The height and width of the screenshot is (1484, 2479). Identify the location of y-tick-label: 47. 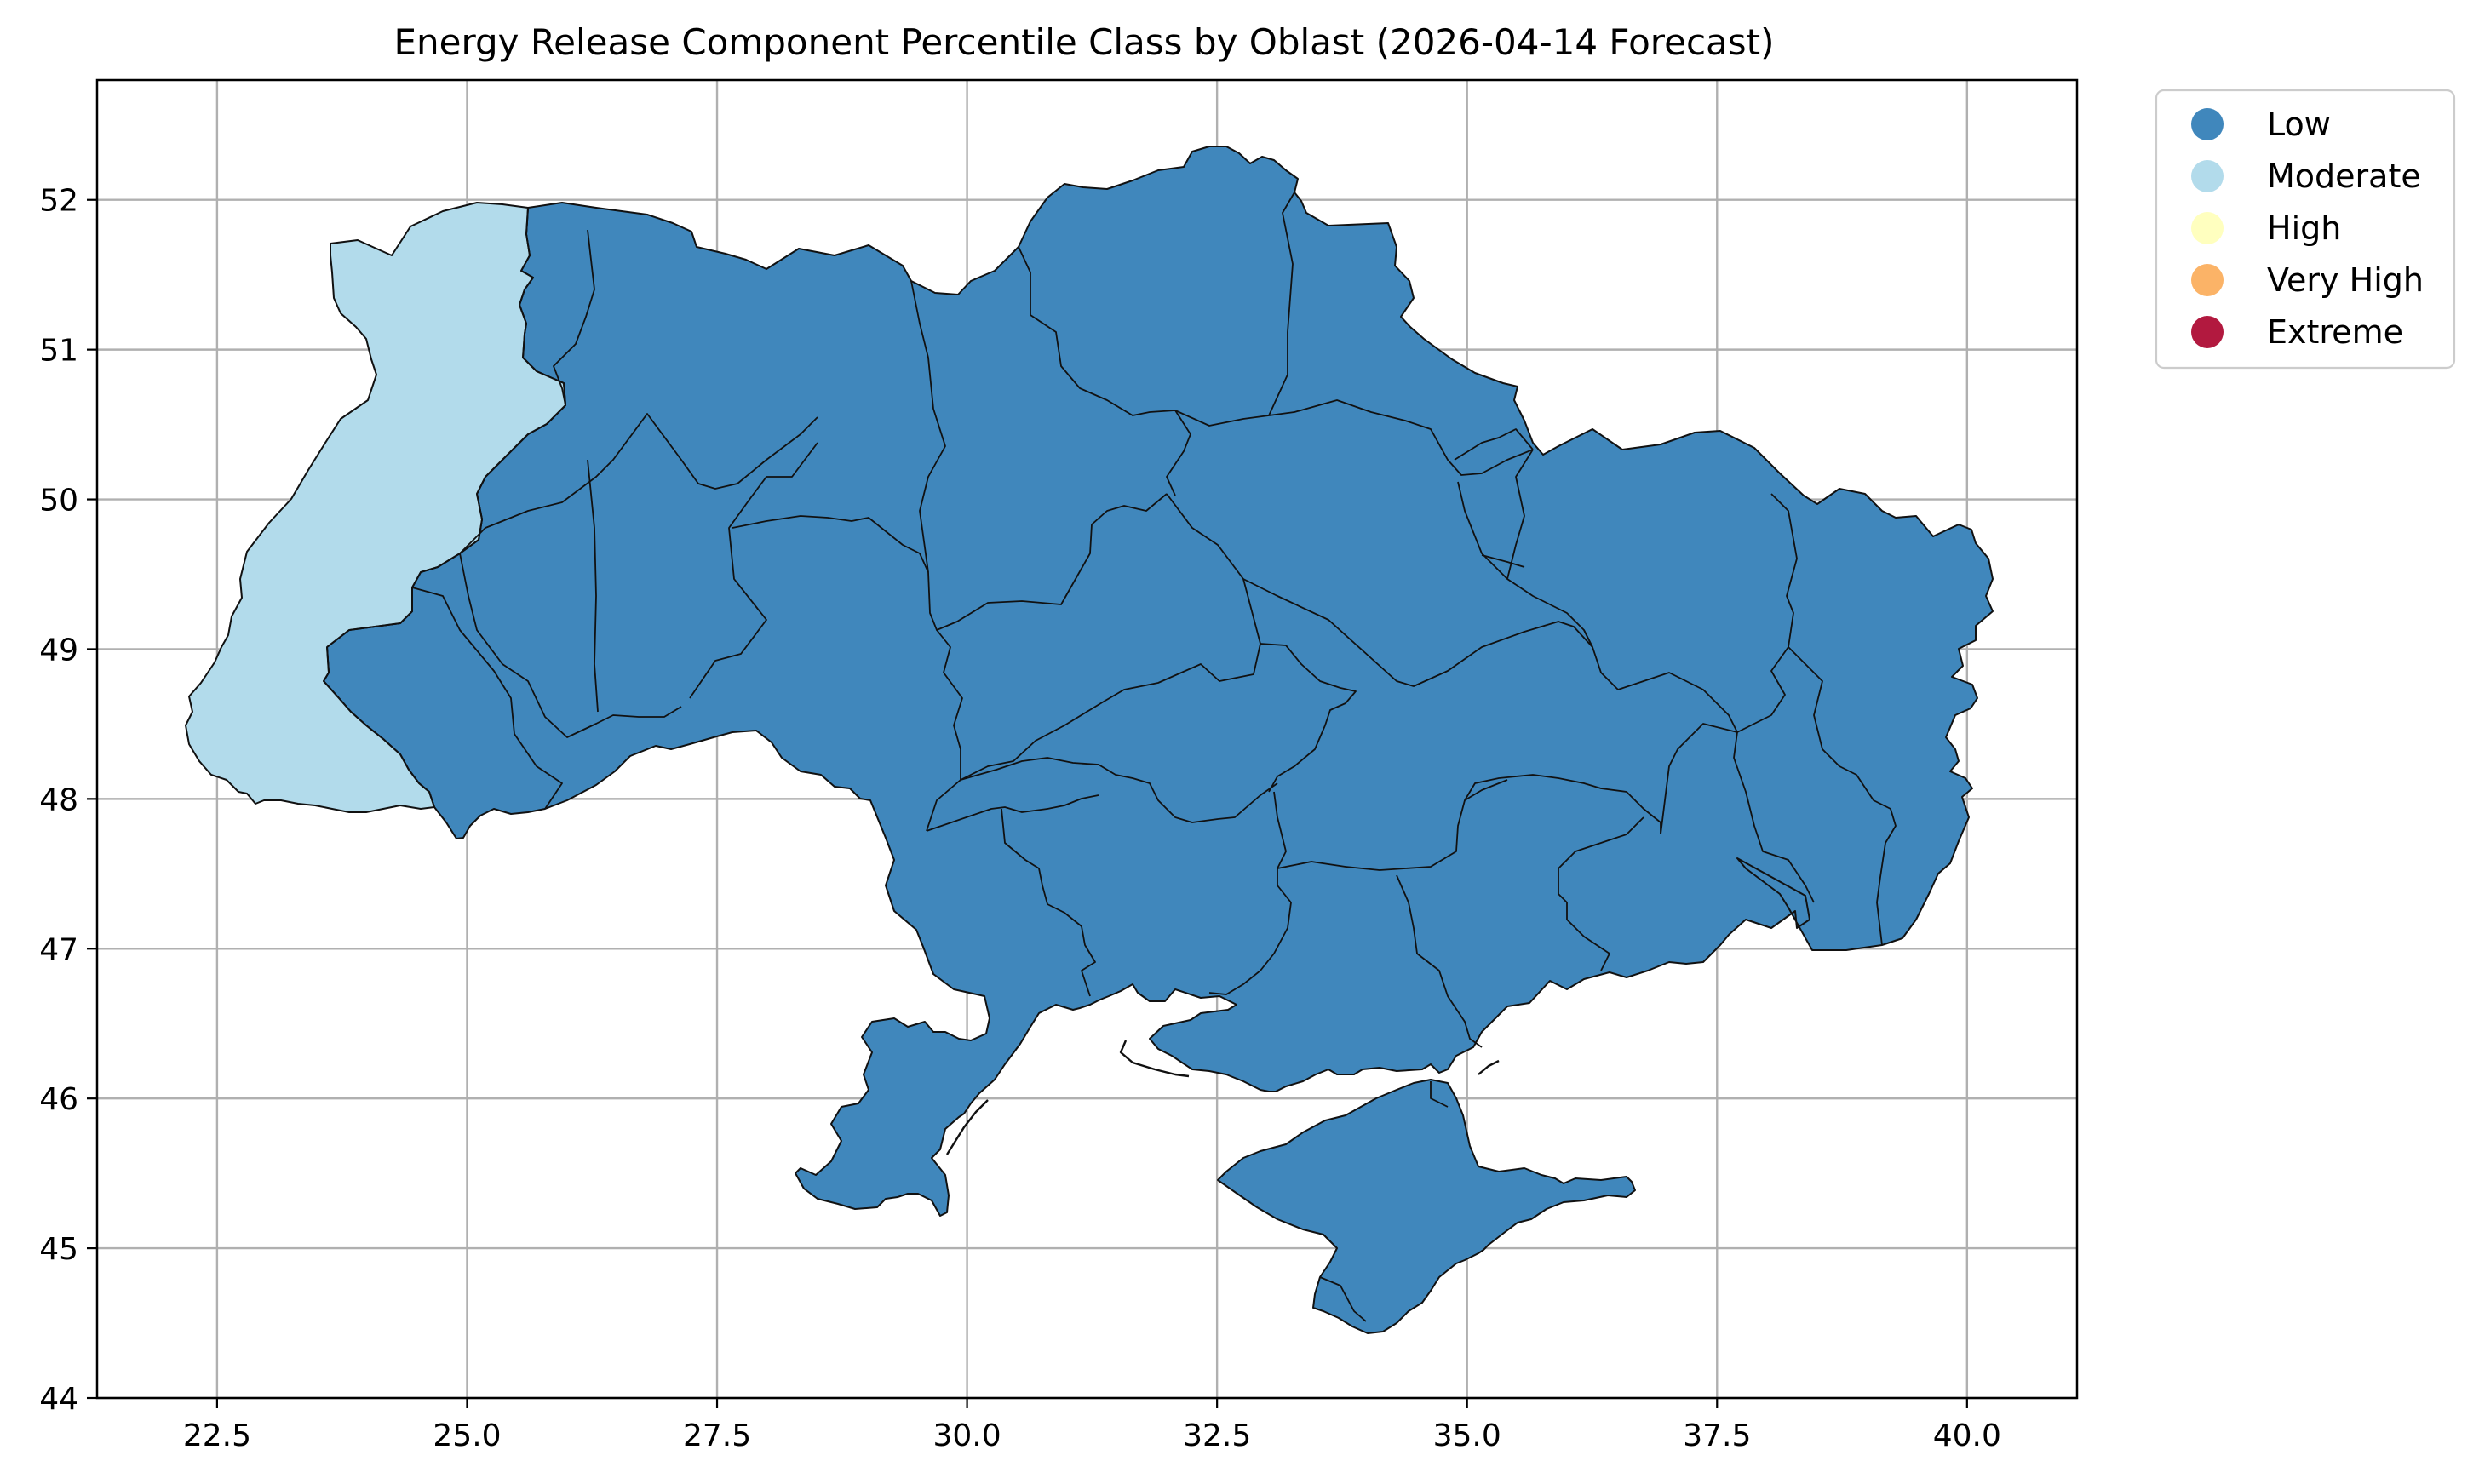
(58, 950).